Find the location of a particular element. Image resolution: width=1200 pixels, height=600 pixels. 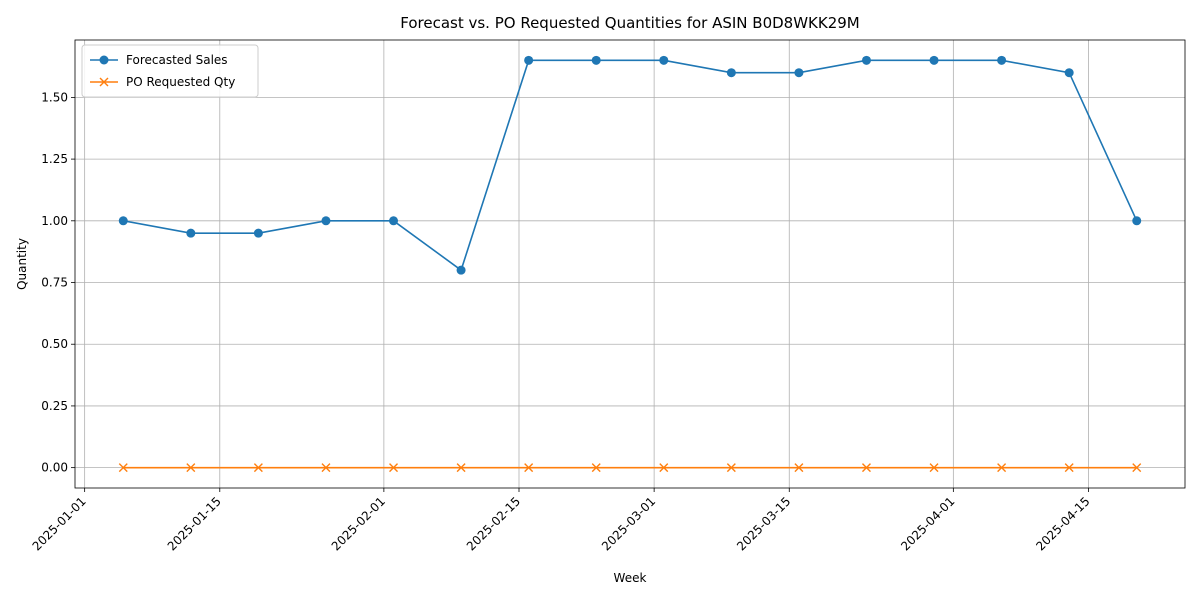

x-tick-label: 2025-04-15 is located at coordinates (1062, 523).